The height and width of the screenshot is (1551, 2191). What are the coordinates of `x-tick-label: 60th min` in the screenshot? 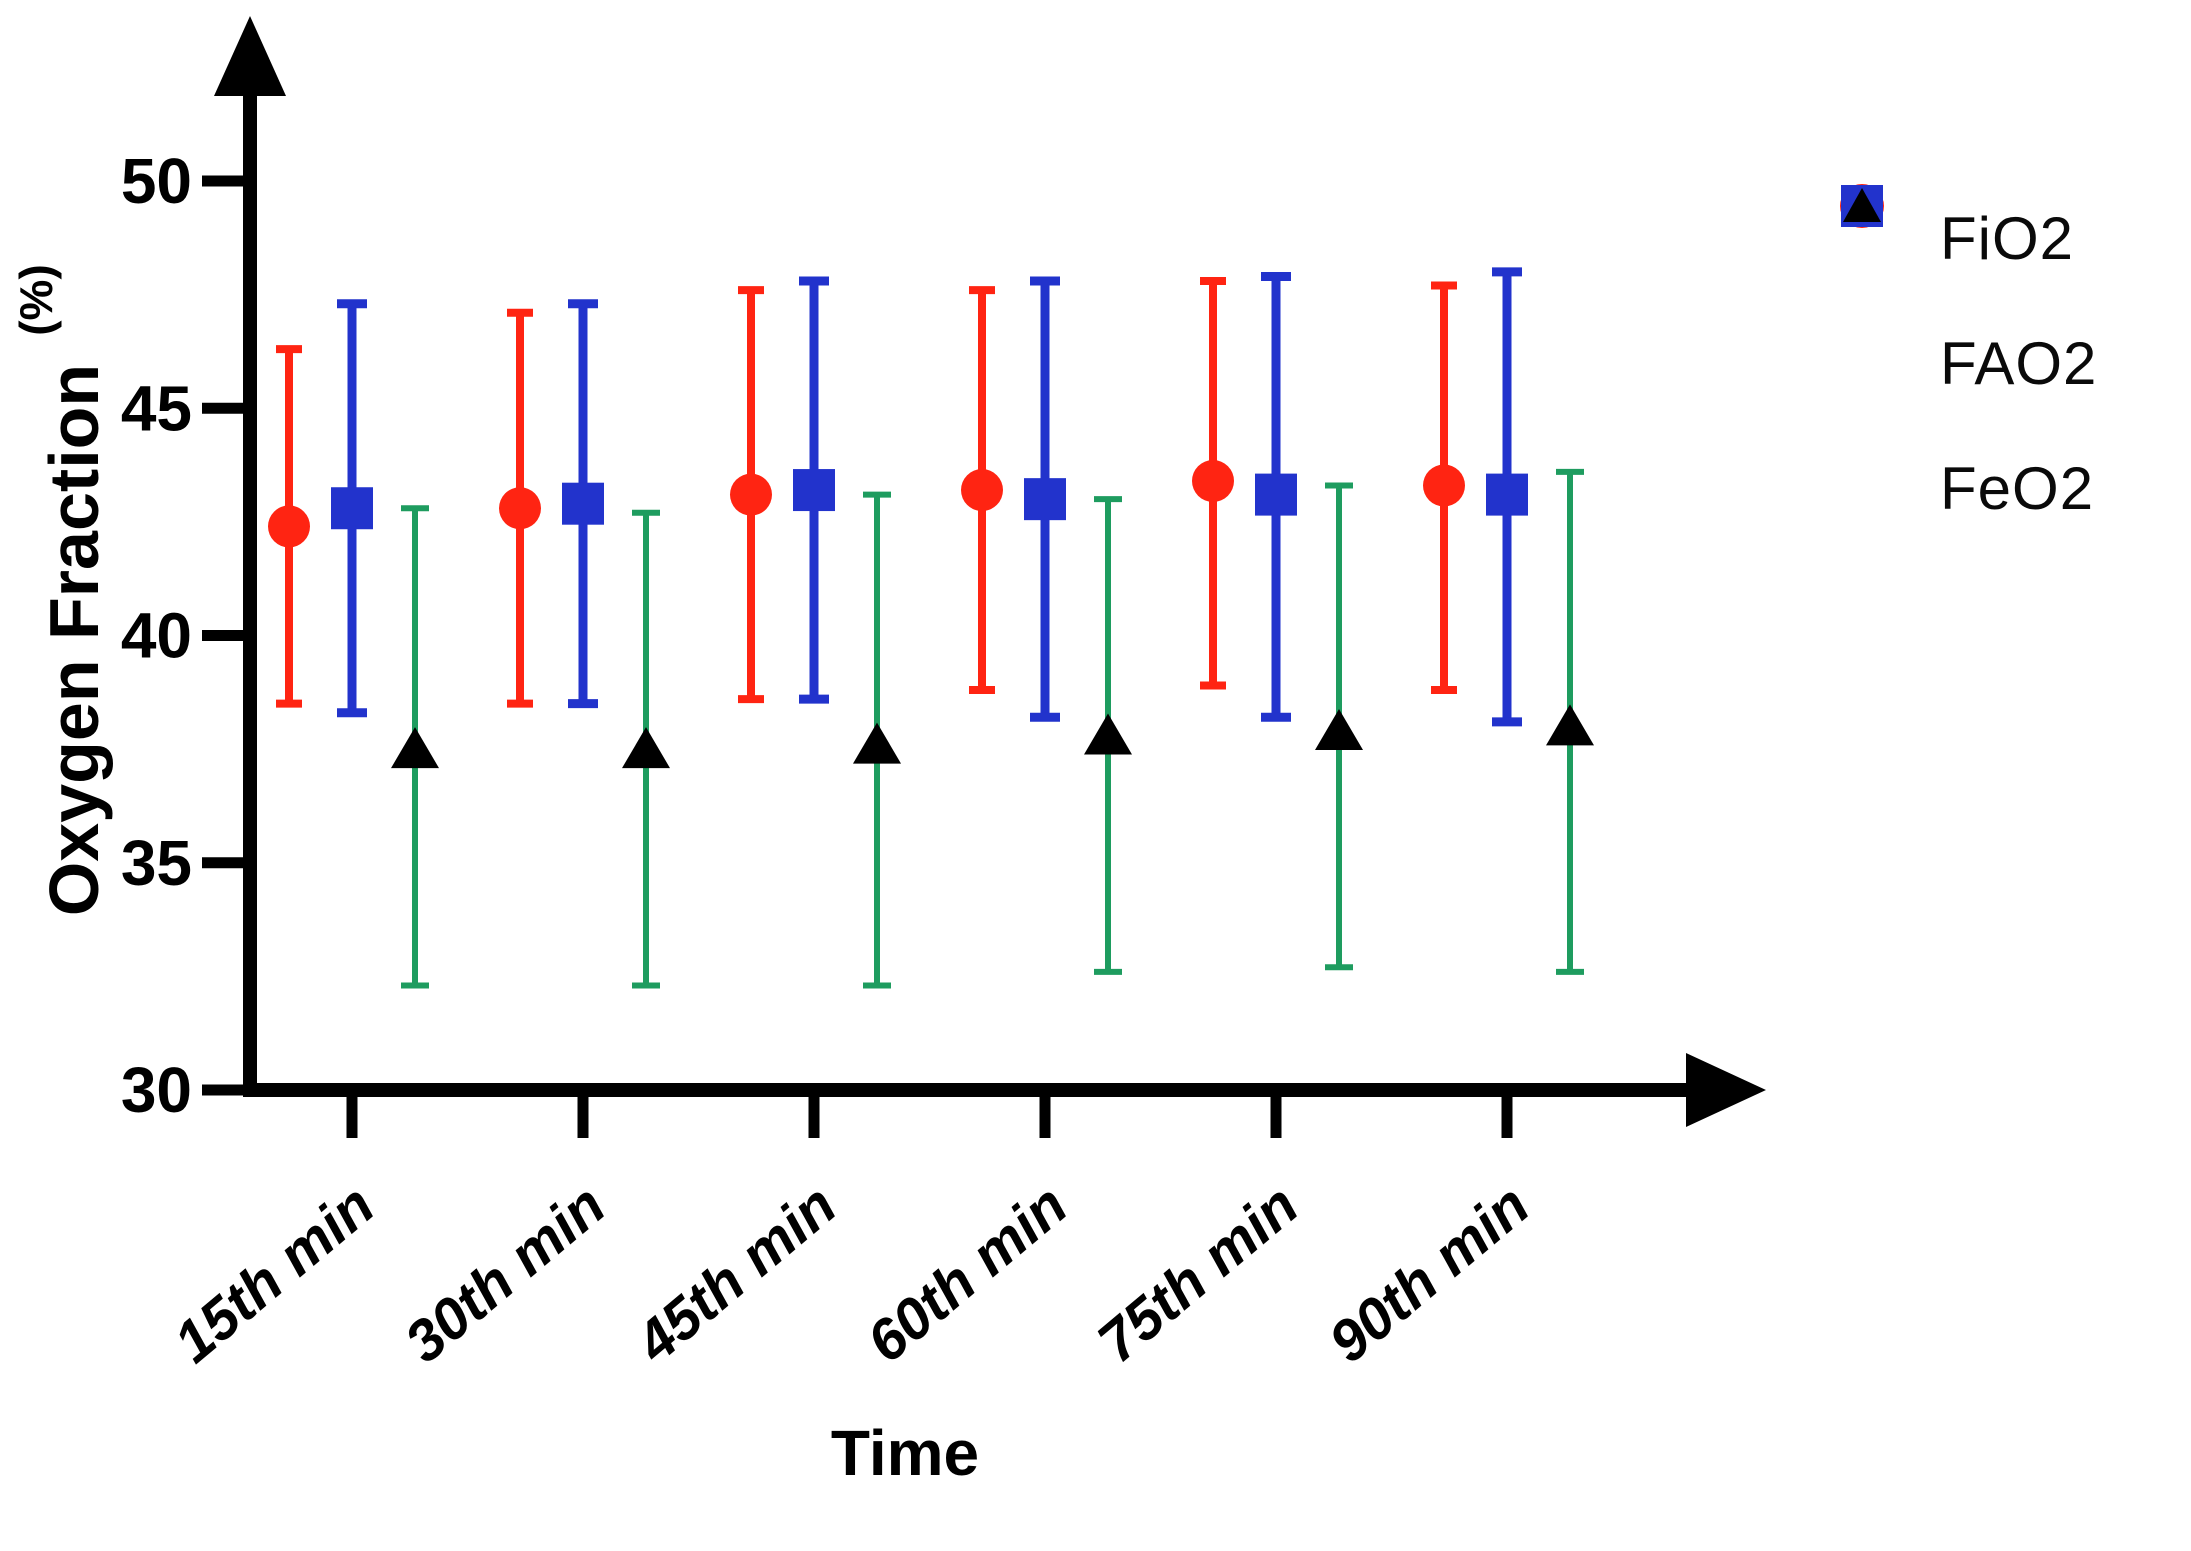 It's located at (967, 1273).